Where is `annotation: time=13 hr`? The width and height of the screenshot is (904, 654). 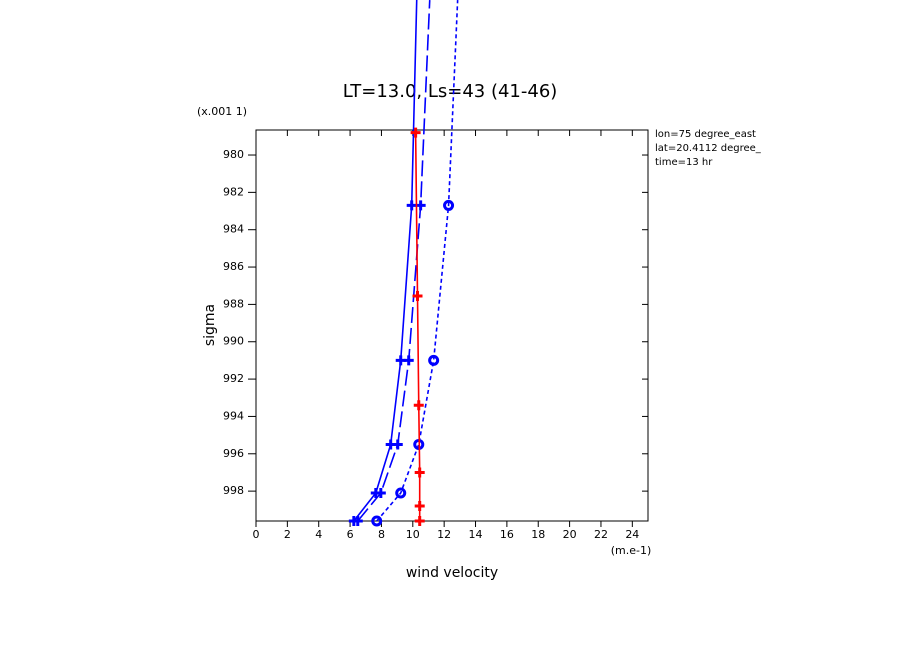
annotation: time=13 hr is located at coordinates (684, 162).